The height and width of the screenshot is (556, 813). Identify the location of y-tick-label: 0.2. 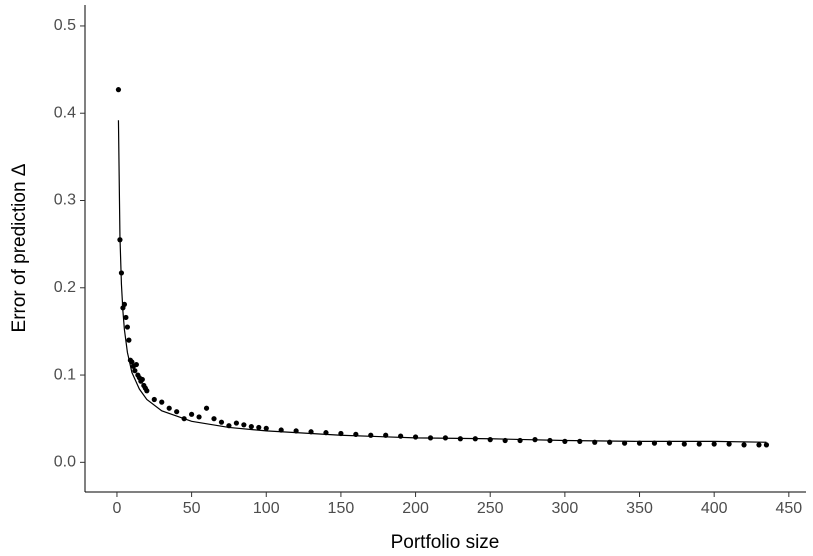
(65, 287).